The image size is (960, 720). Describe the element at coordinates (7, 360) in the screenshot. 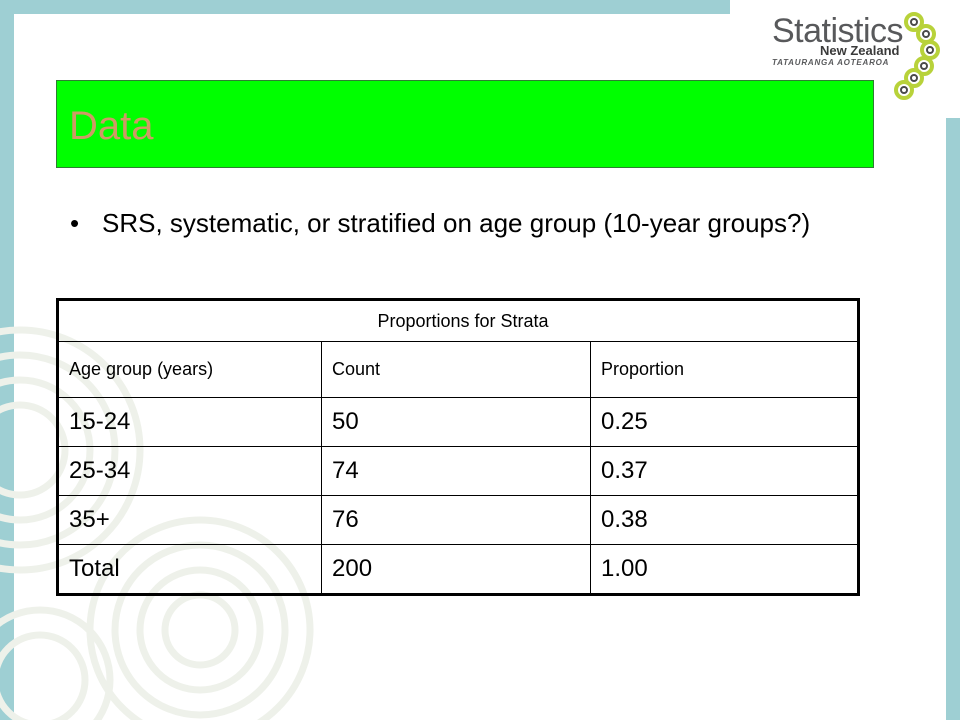

I see `frame-left-bar` at that location.